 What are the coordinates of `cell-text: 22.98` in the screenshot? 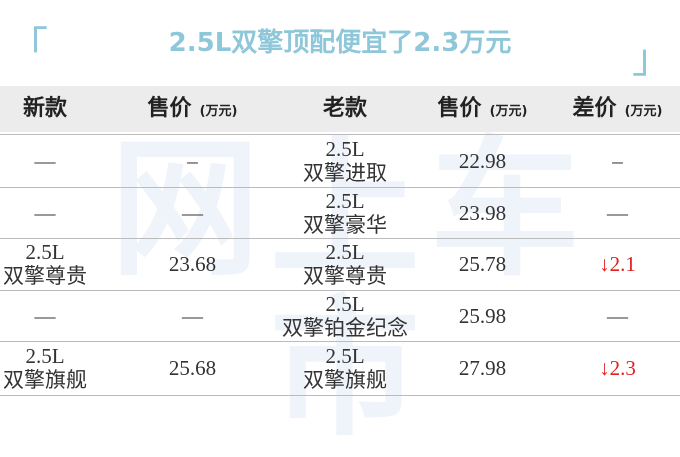 It's located at (482, 160).